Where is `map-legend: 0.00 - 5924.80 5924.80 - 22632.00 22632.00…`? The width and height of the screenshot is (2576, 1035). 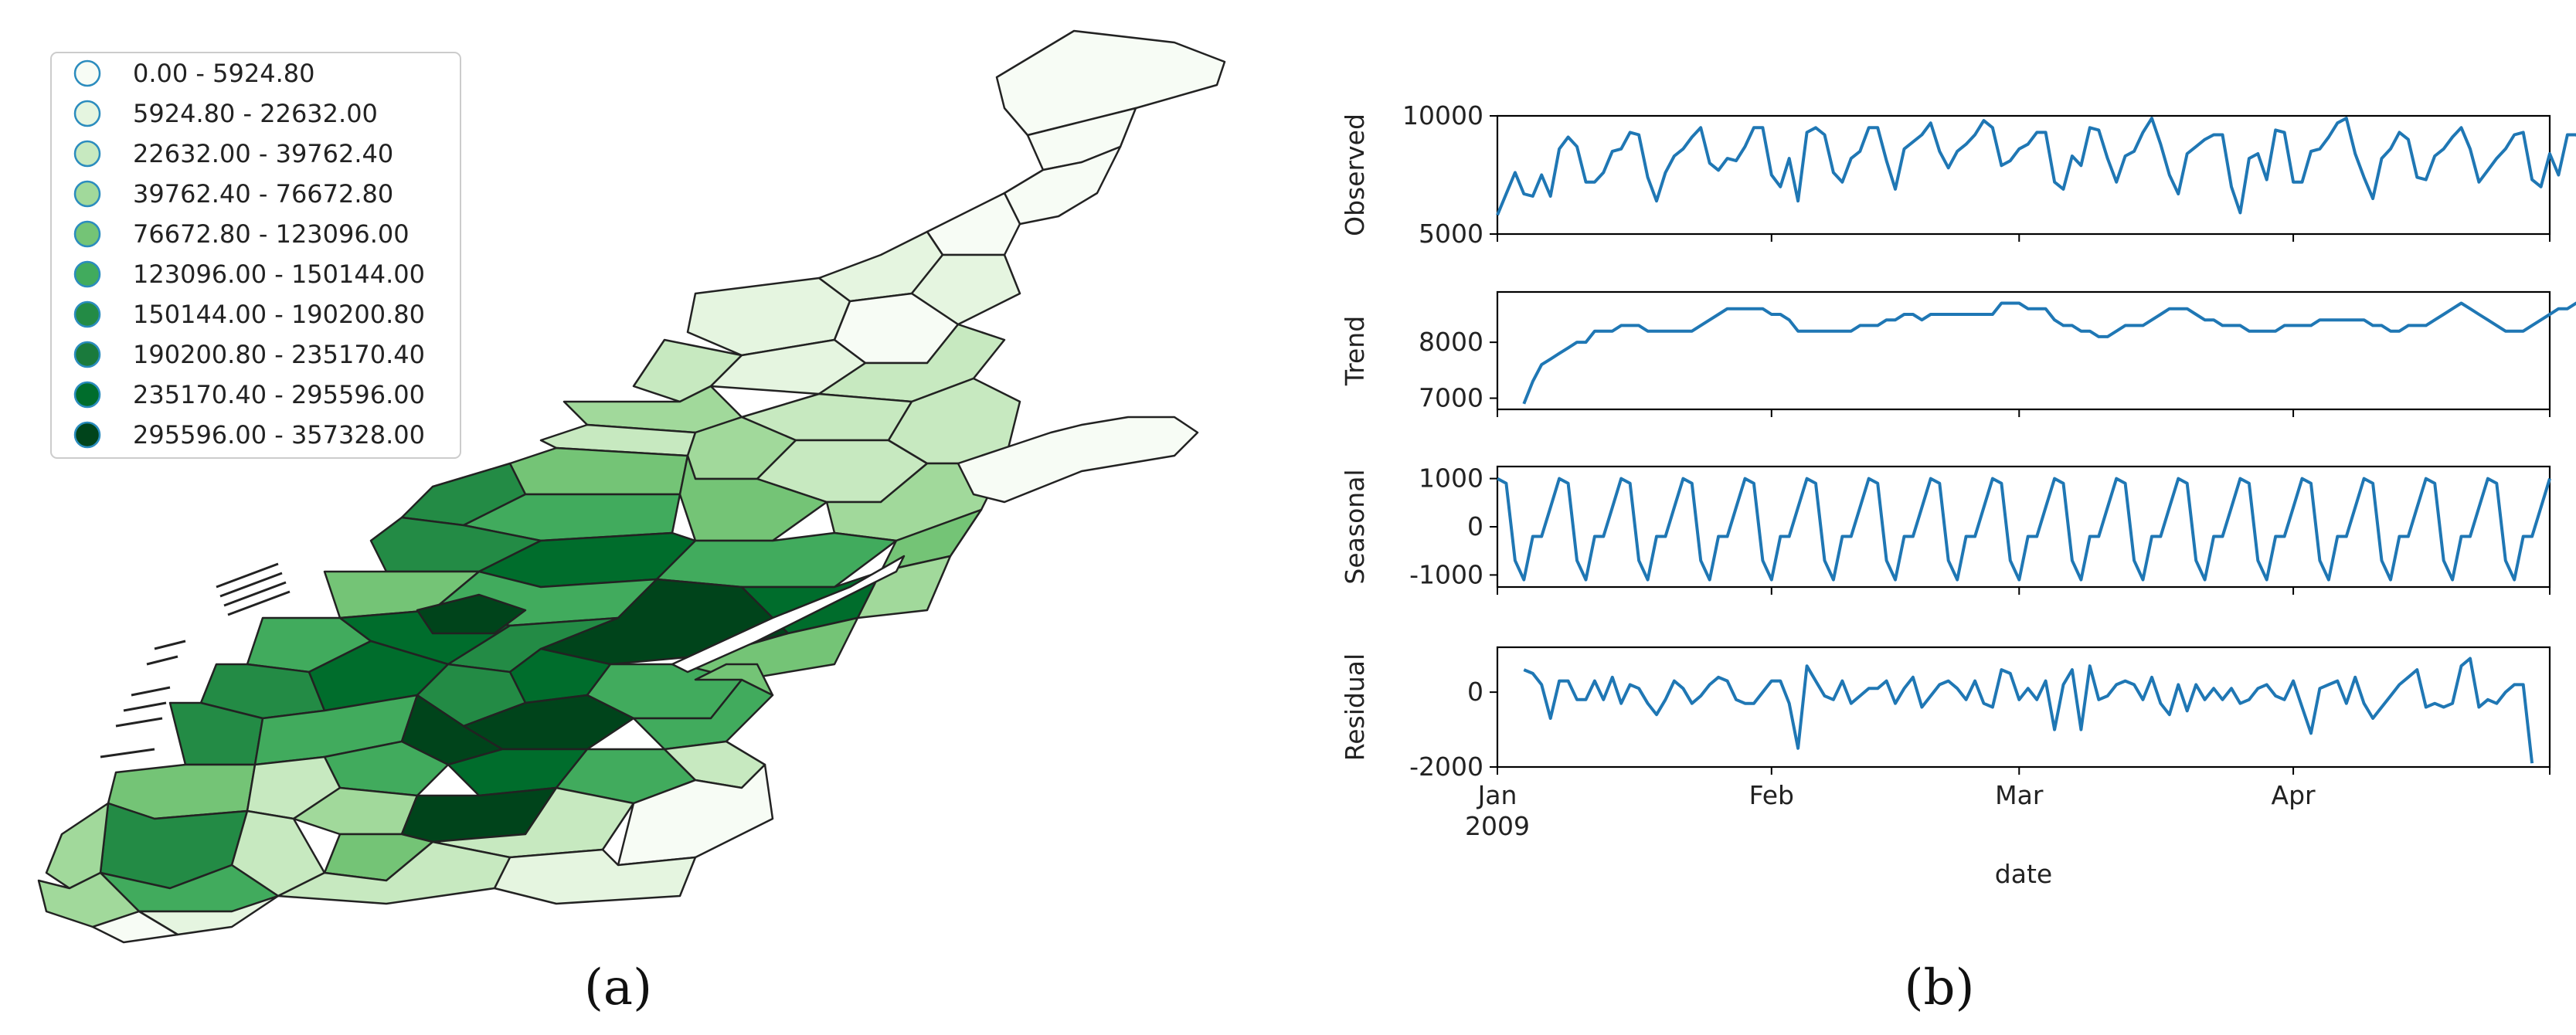 map-legend: 0.00 - 5924.80 5924.80 - 22632.00 22632.00… is located at coordinates (255, 255).